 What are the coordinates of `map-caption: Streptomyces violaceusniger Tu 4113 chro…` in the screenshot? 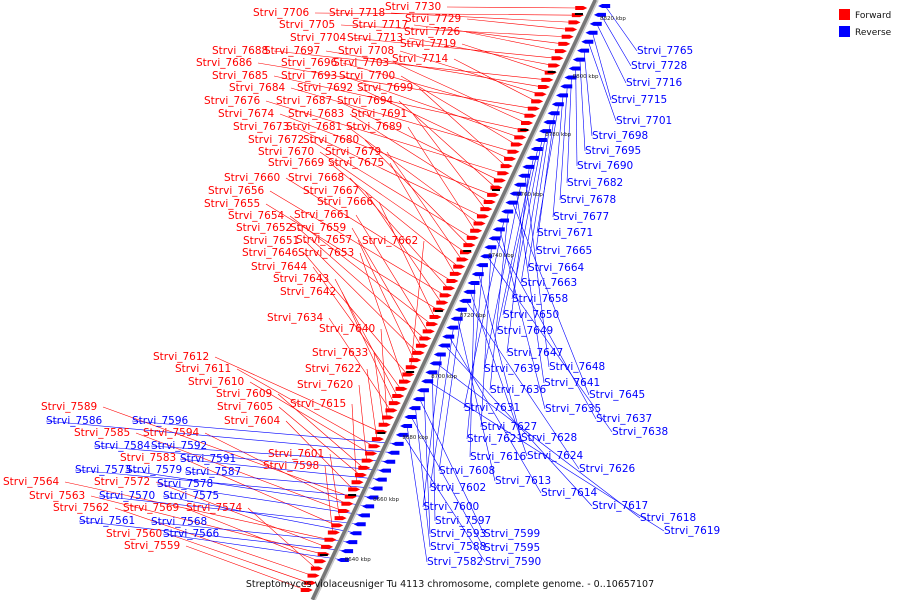 It's located at (450, 584).